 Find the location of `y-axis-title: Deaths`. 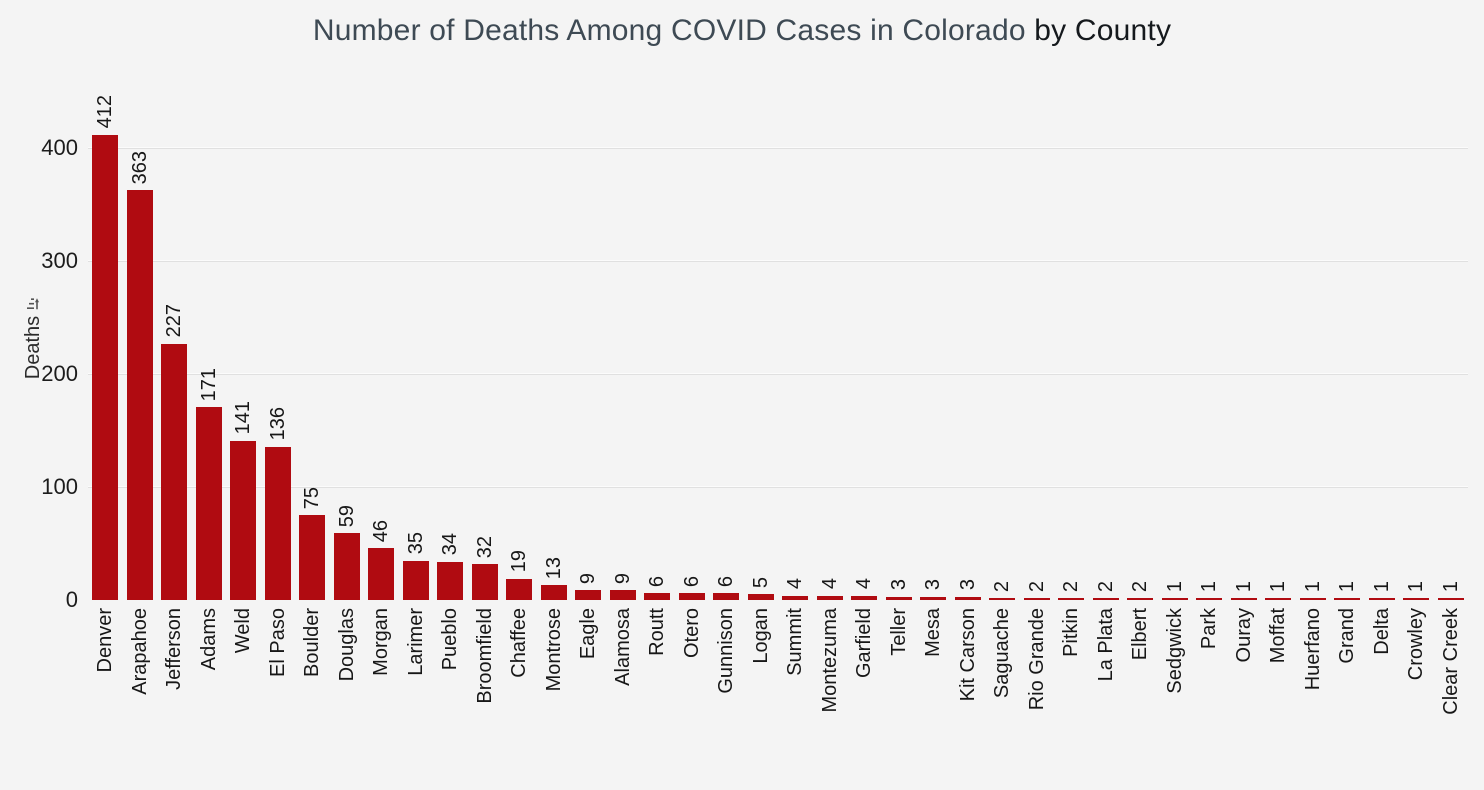

y-axis-title: Deaths is located at coordinates (33, 337).